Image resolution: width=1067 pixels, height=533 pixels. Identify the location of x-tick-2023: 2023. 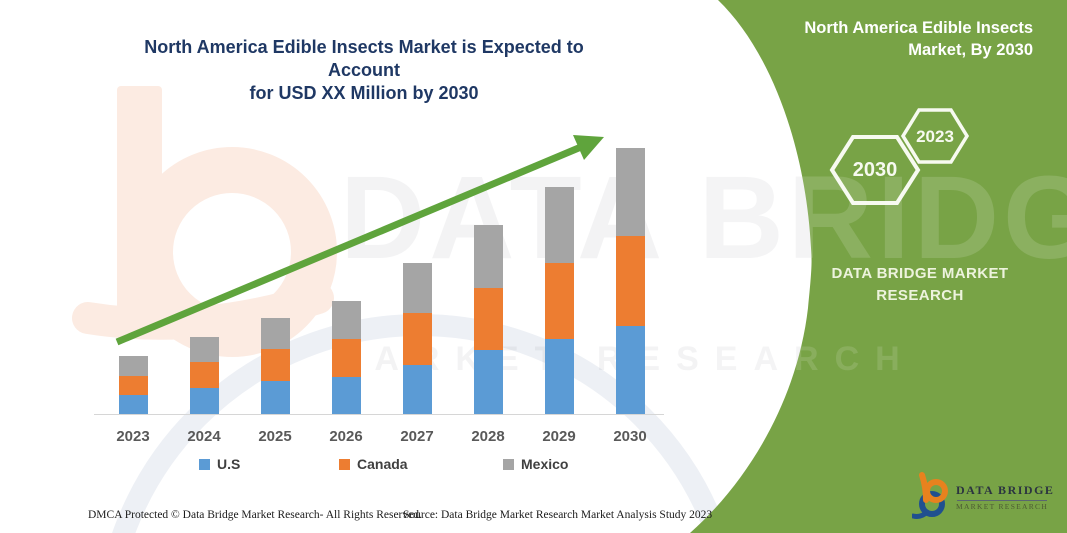
(133, 436).